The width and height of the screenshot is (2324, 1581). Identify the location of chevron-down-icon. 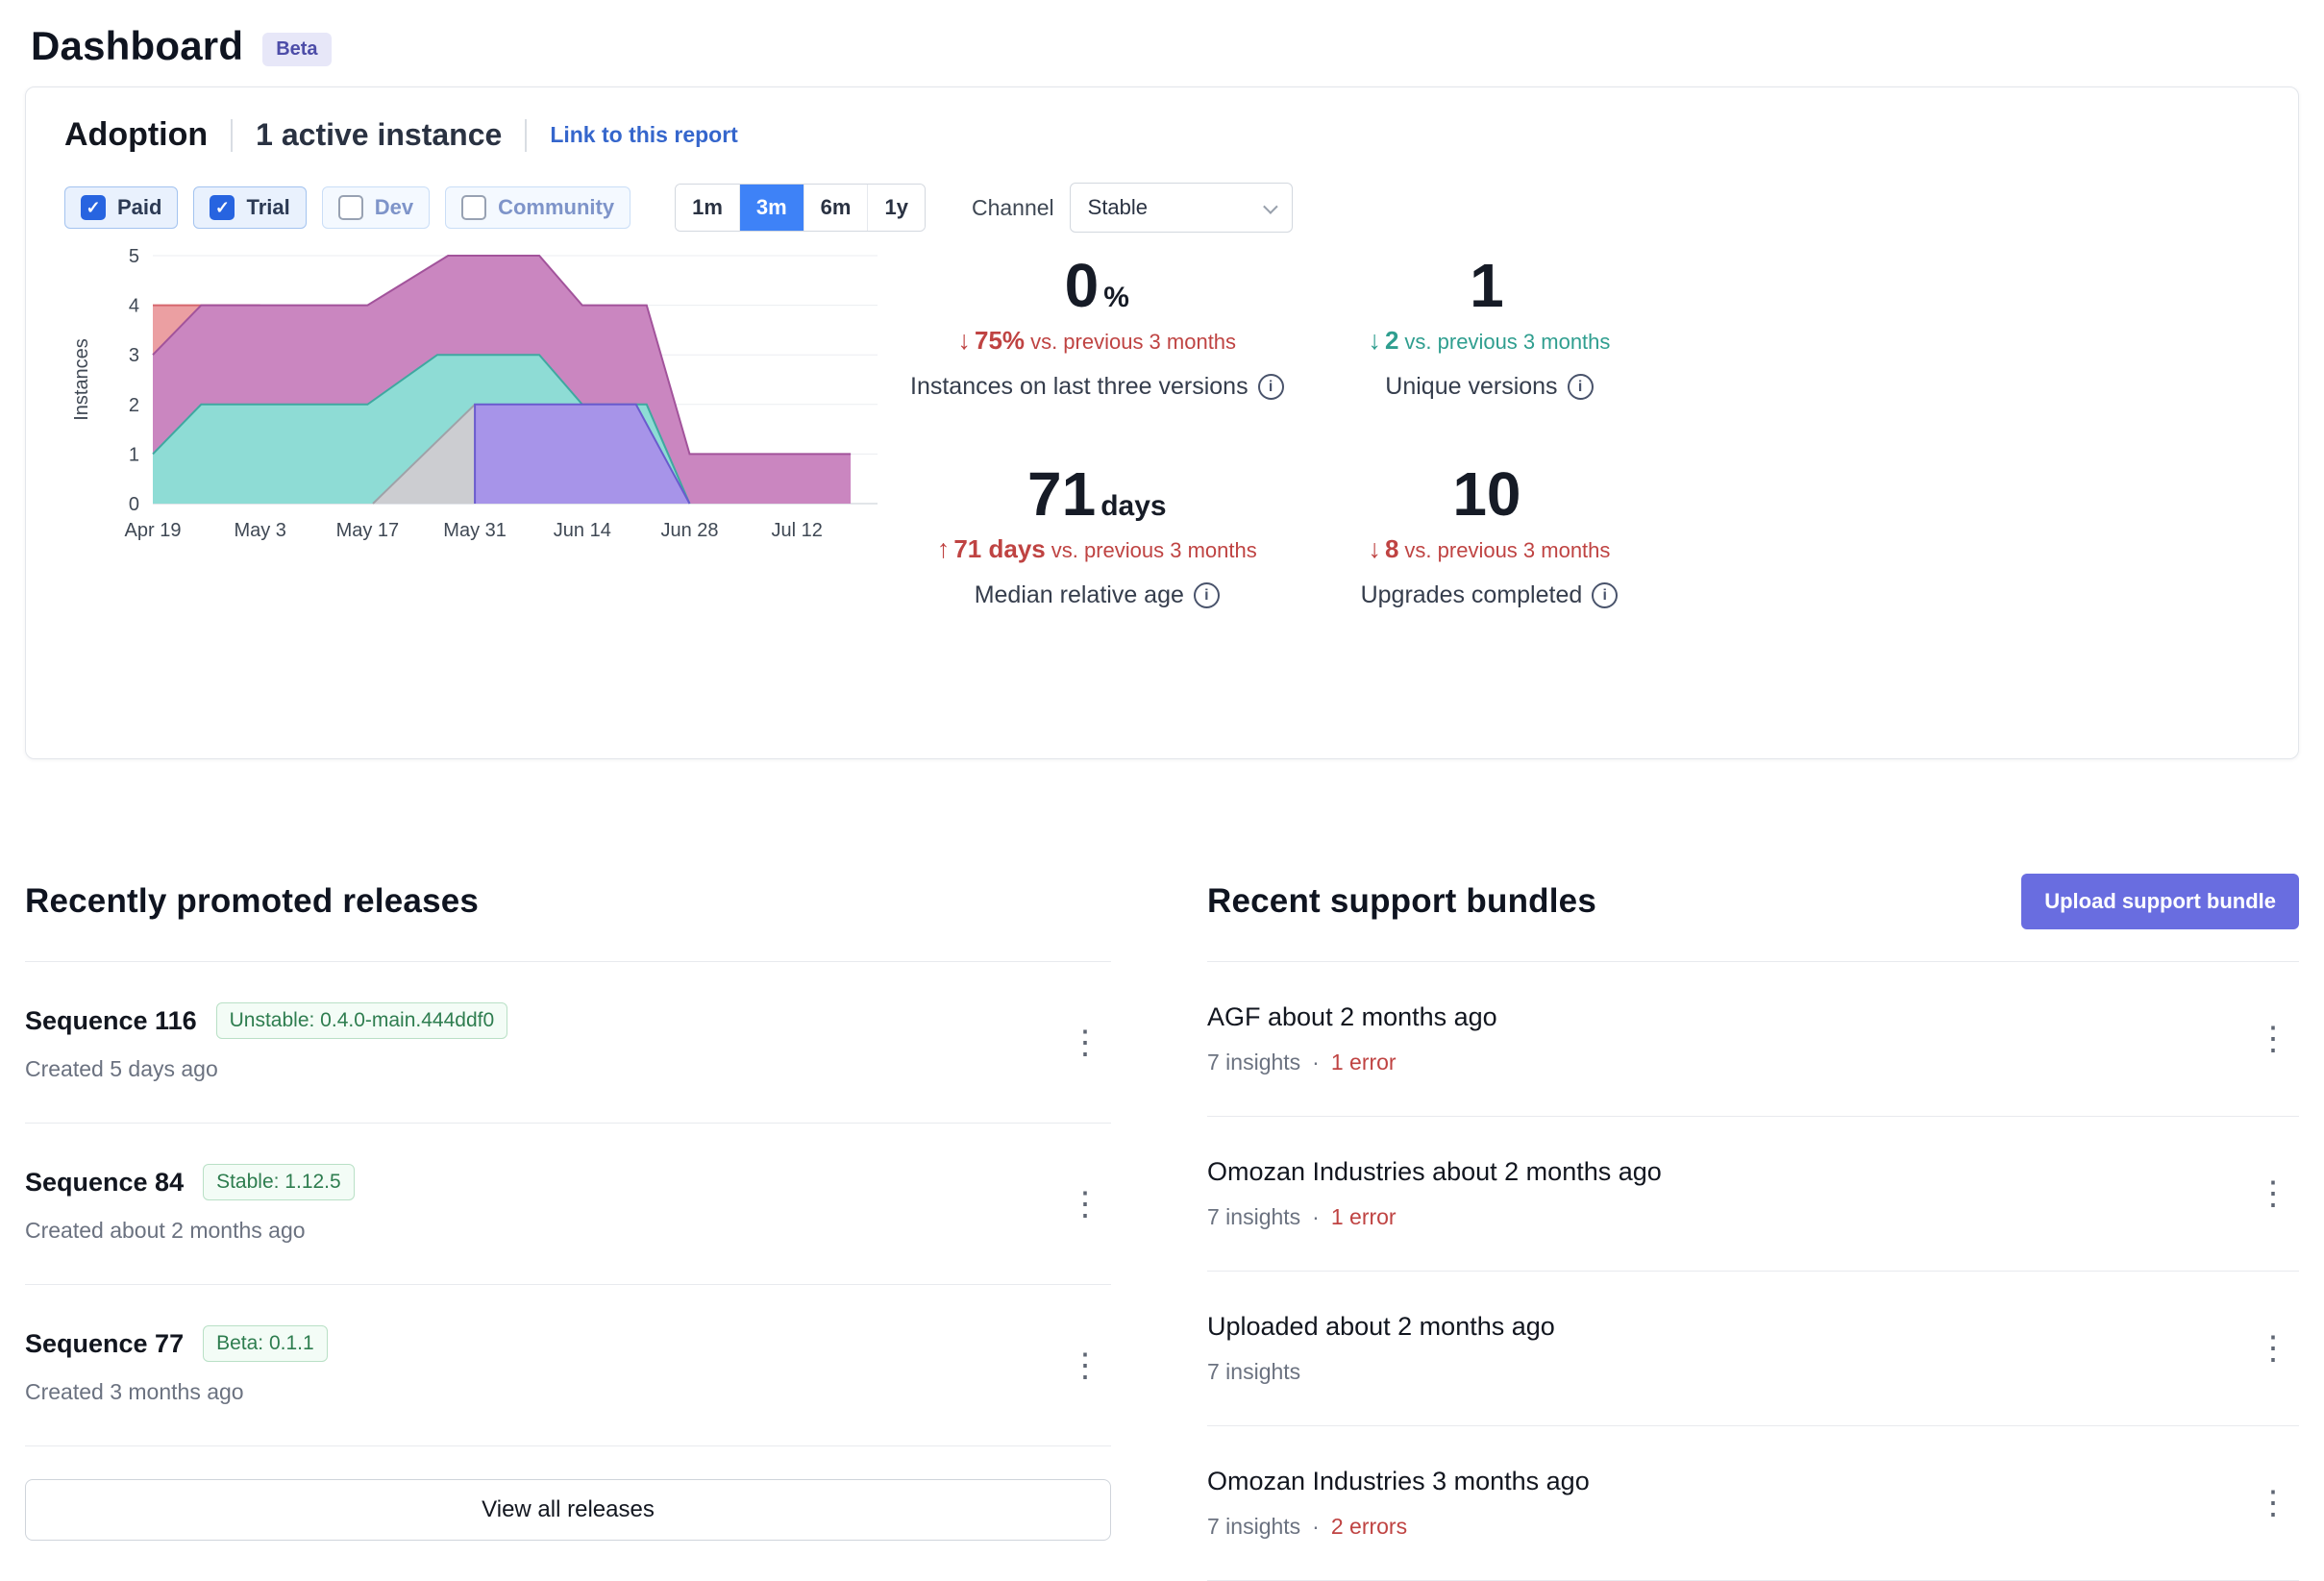
(1270, 206).